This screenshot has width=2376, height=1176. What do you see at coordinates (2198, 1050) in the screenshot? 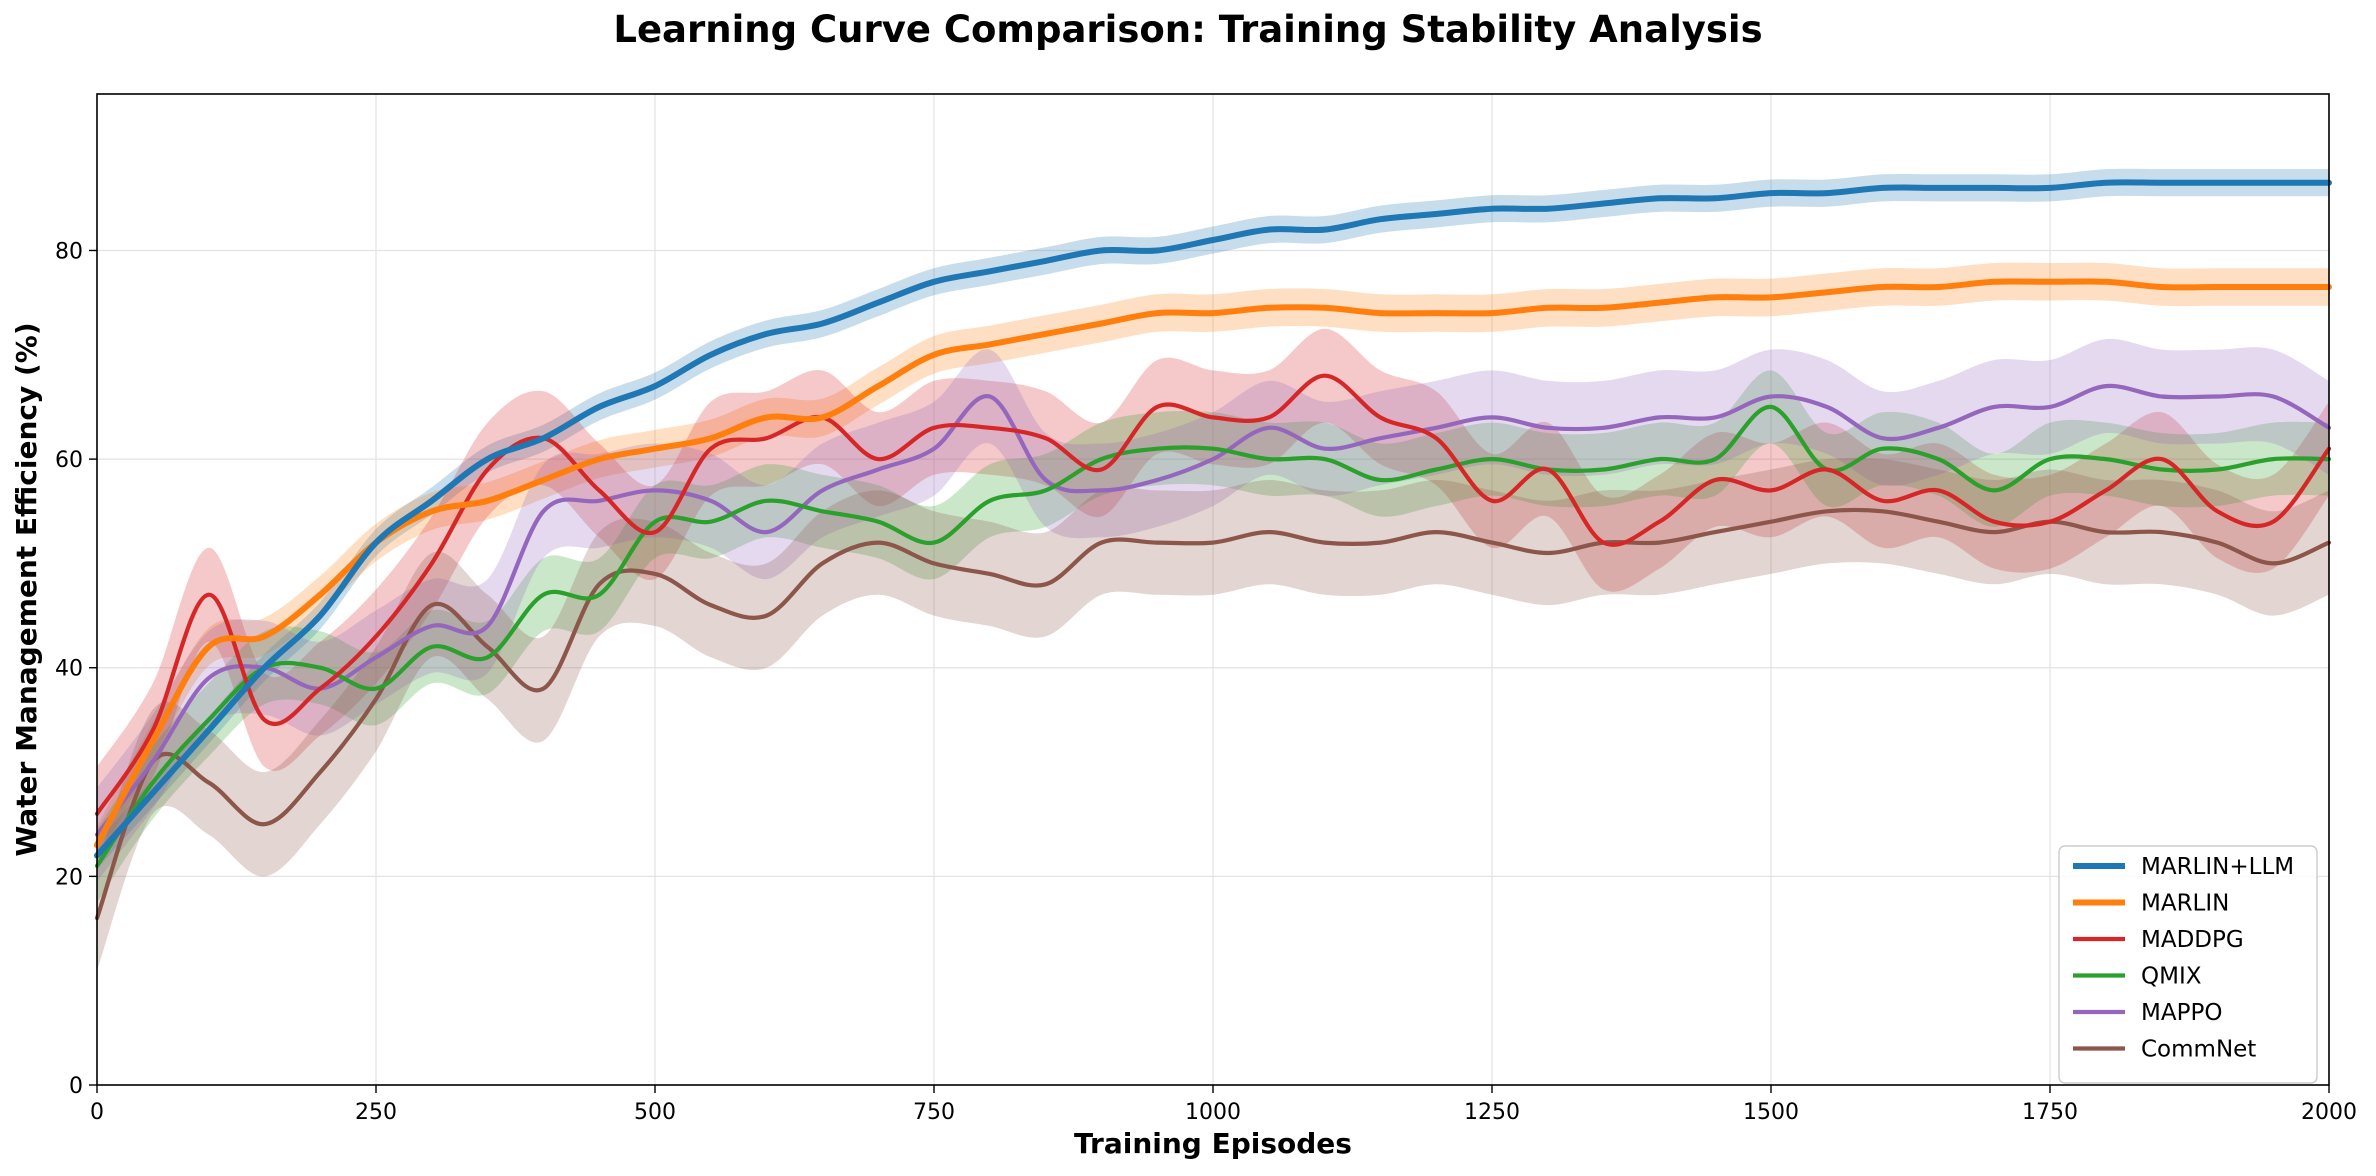
I see `legend-label: CommNet` at bounding box center [2198, 1050].